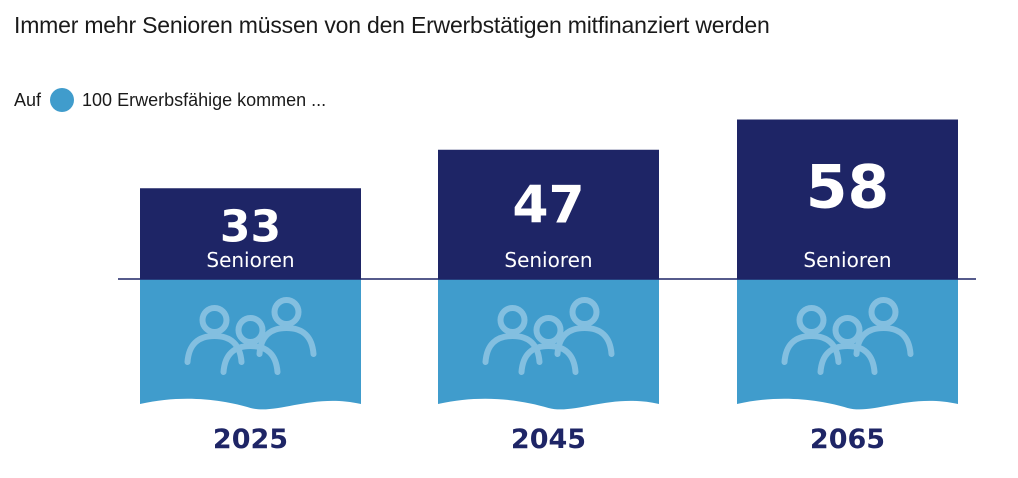 The image size is (1018, 478). What do you see at coordinates (250, 439) in the screenshot?
I see `year-label-2025: 2025` at bounding box center [250, 439].